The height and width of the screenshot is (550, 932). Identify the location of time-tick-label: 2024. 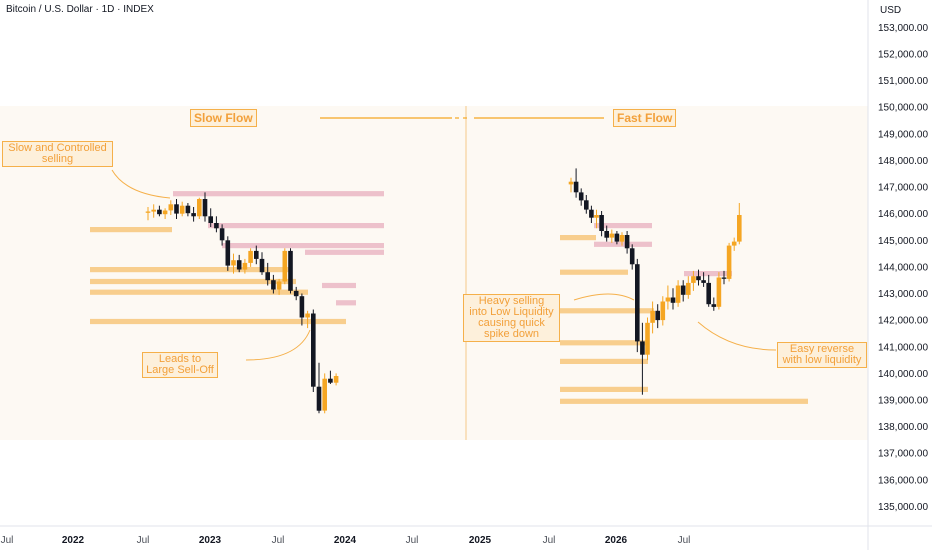
(345, 540).